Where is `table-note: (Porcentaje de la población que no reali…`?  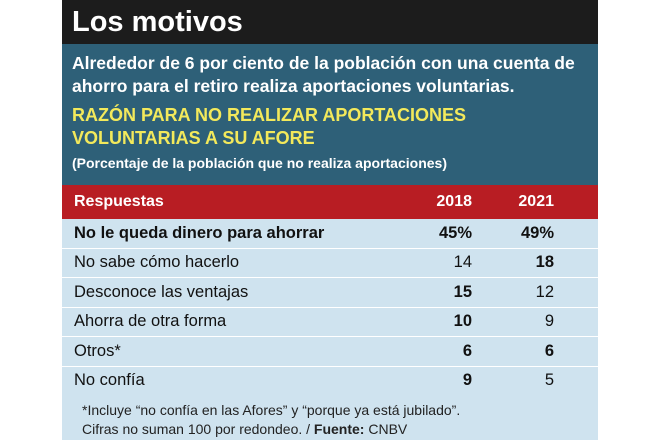 table-note: (Porcentaje de la población que no reali… is located at coordinates (259, 163).